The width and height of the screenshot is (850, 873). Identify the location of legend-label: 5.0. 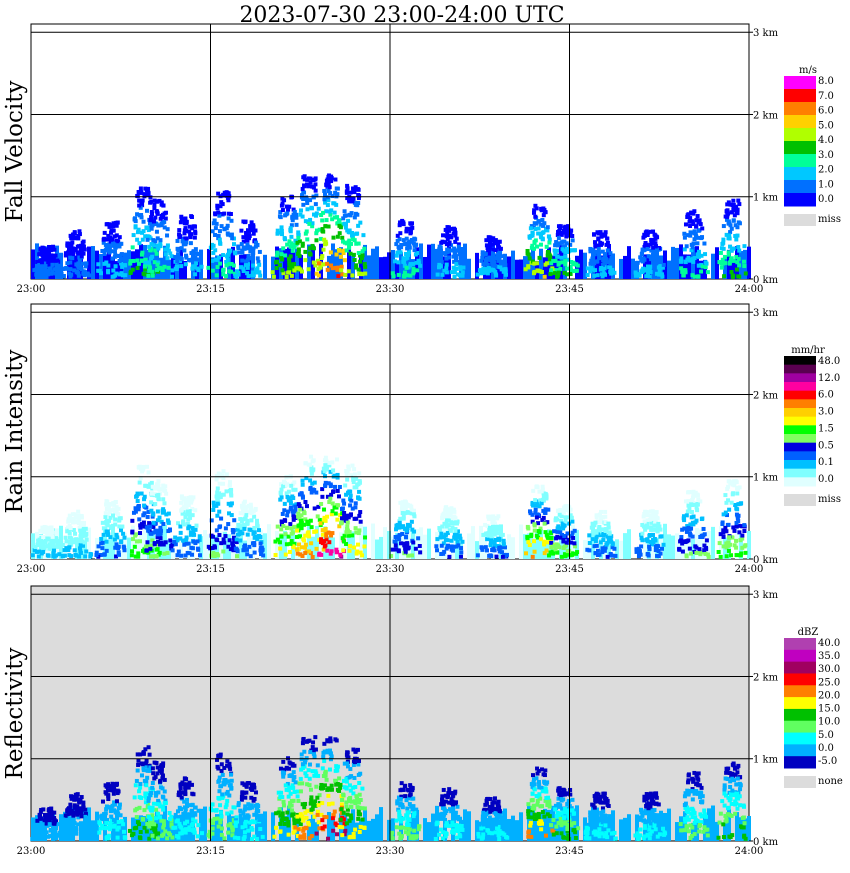
(826, 125).